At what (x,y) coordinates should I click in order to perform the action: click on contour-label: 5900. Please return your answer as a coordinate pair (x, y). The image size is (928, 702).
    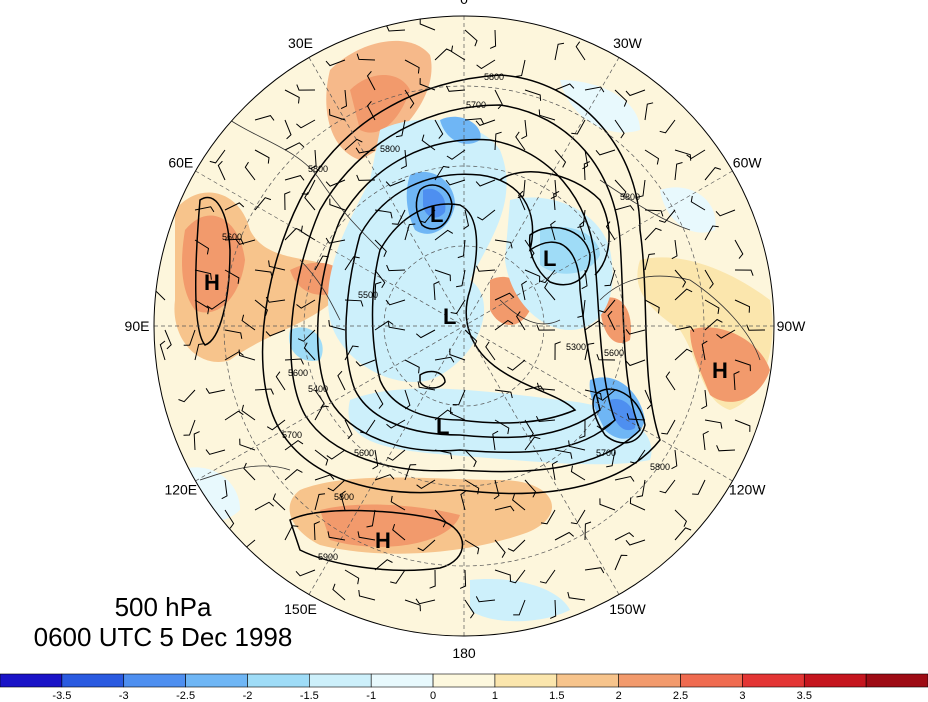
    Looking at the image, I should click on (328, 557).